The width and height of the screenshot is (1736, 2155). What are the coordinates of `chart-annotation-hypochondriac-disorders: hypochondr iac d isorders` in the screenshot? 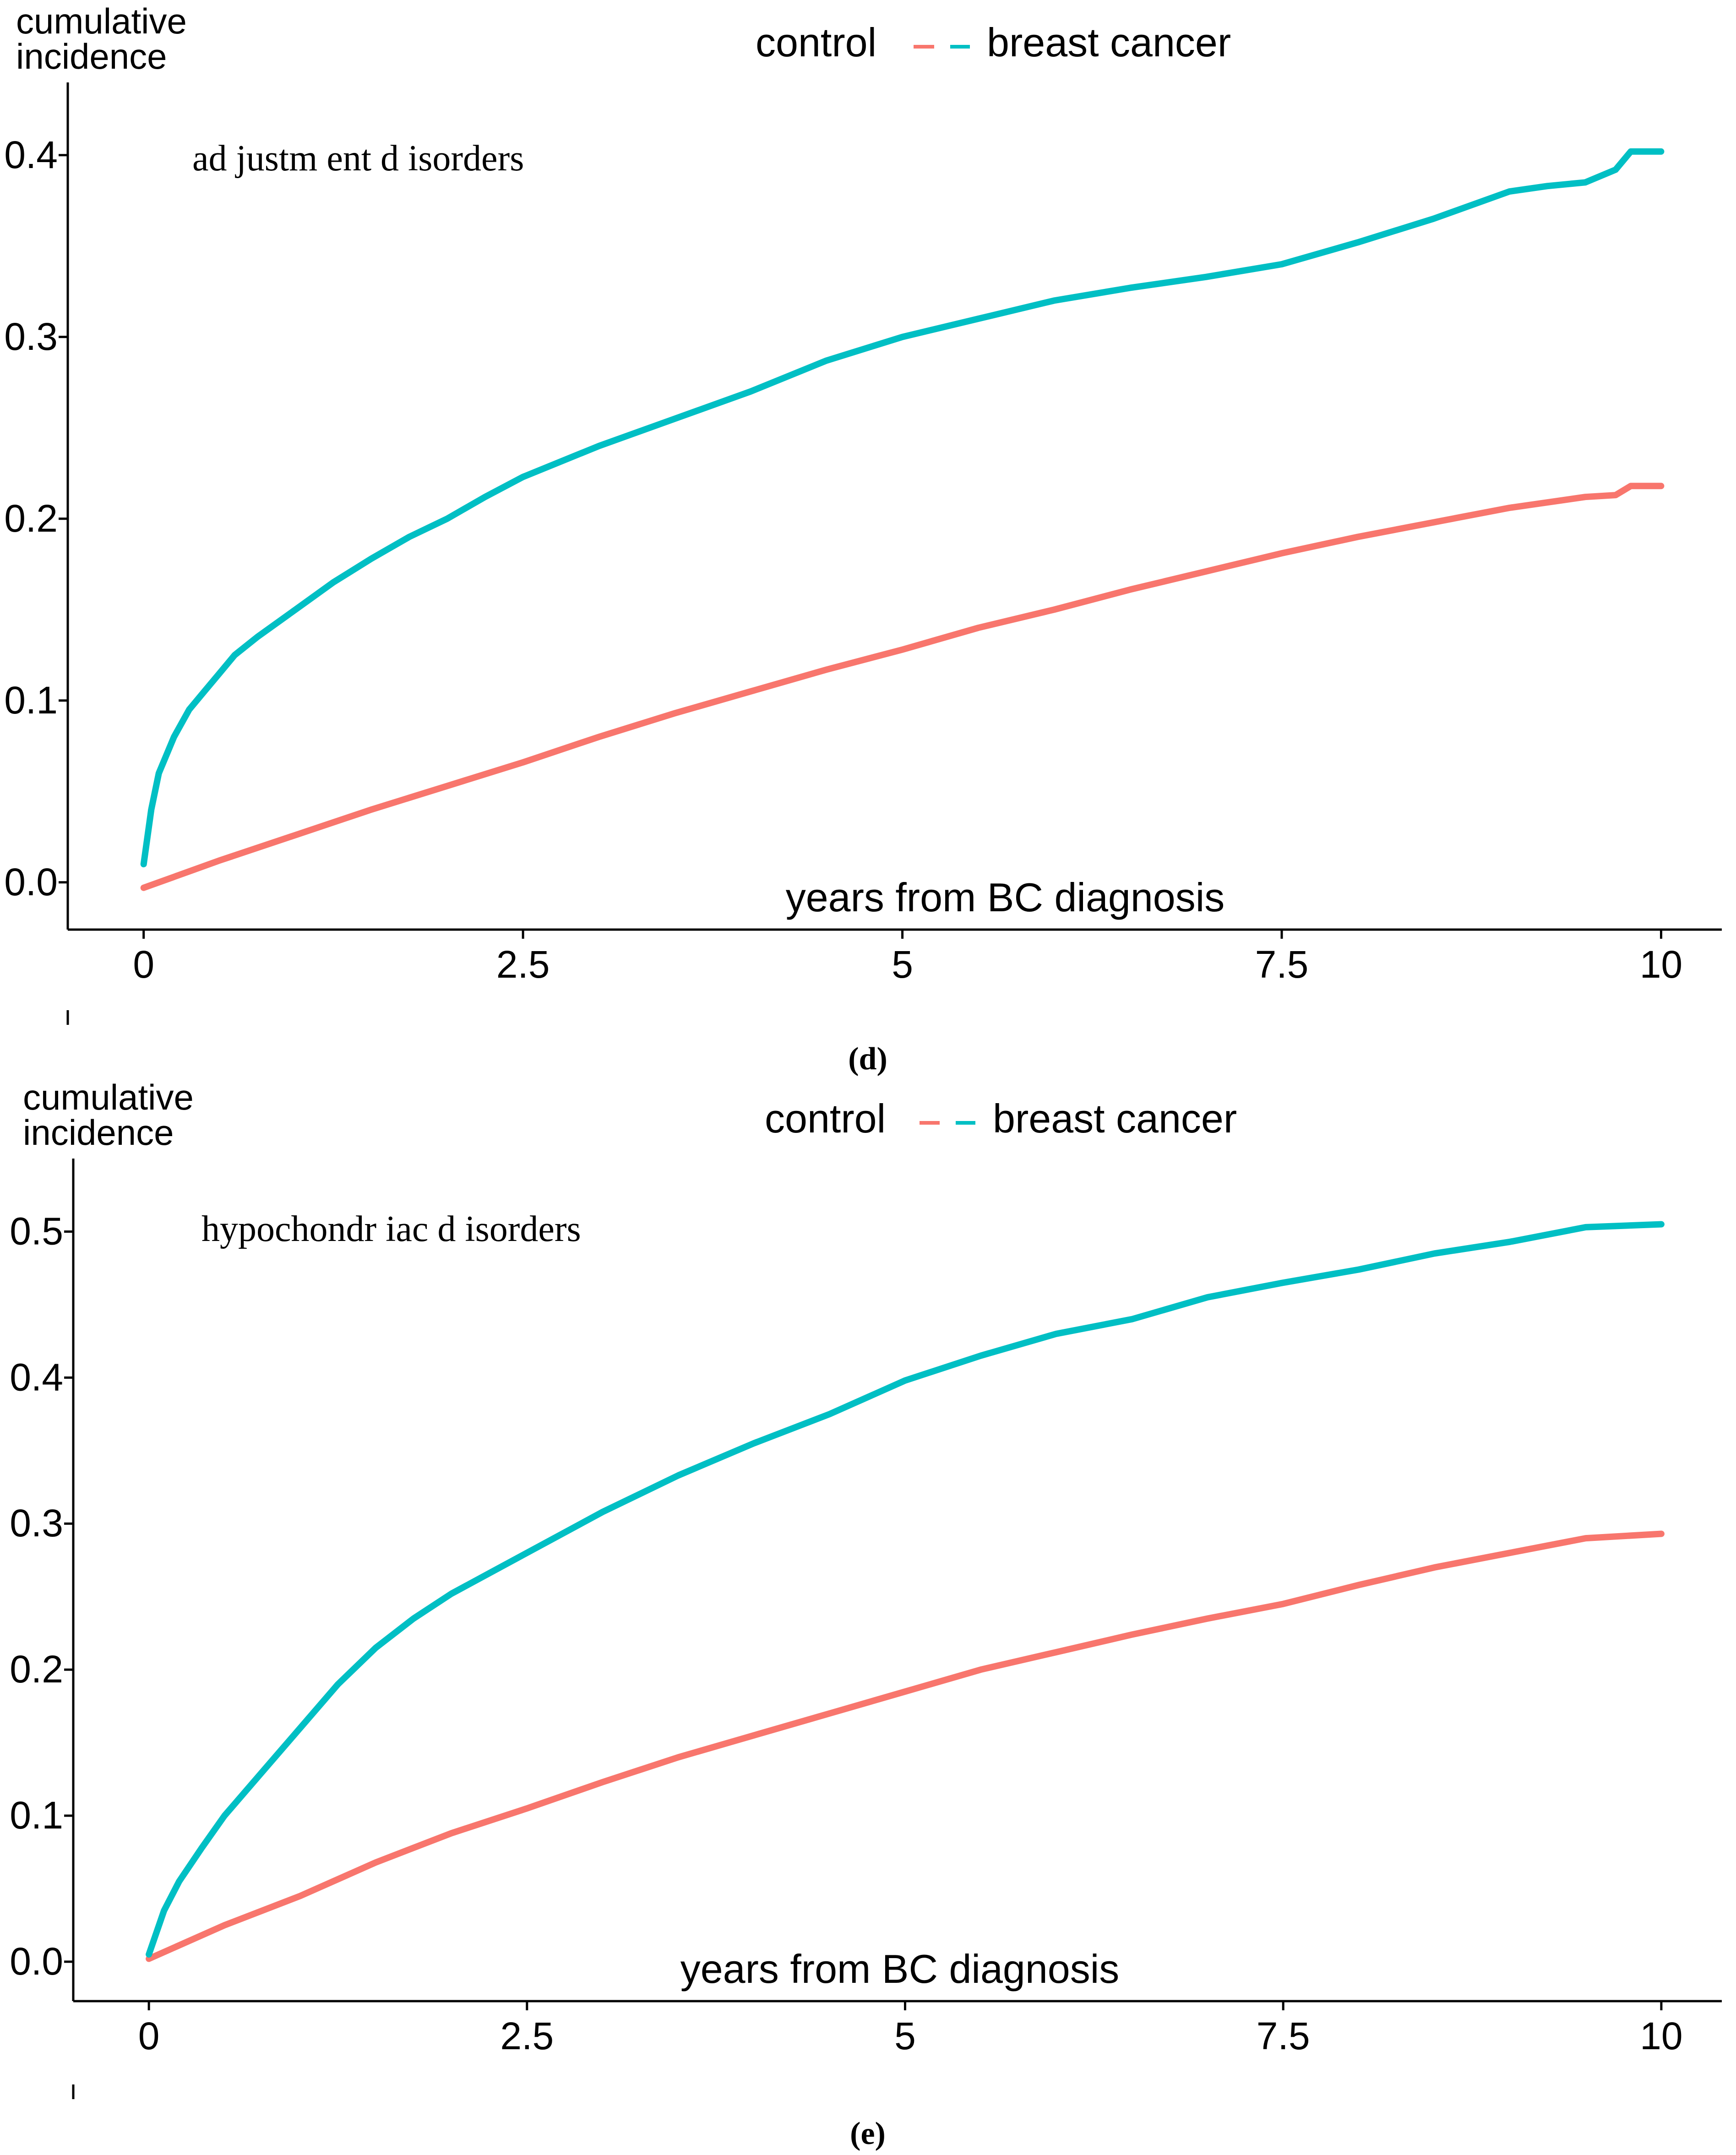 It's located at (391, 1229).